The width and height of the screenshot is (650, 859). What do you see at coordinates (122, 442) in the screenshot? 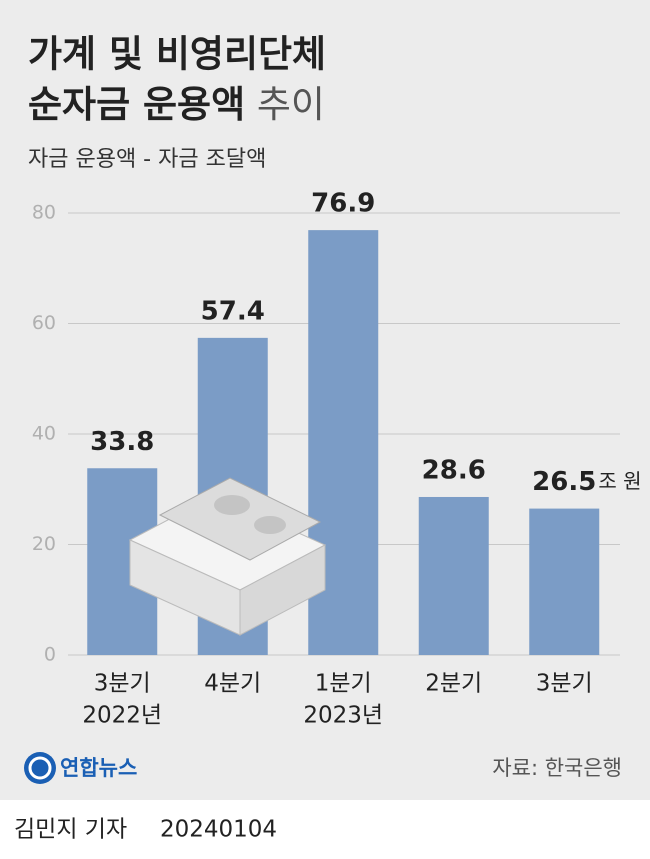
I see `value-label: 33.8` at bounding box center [122, 442].